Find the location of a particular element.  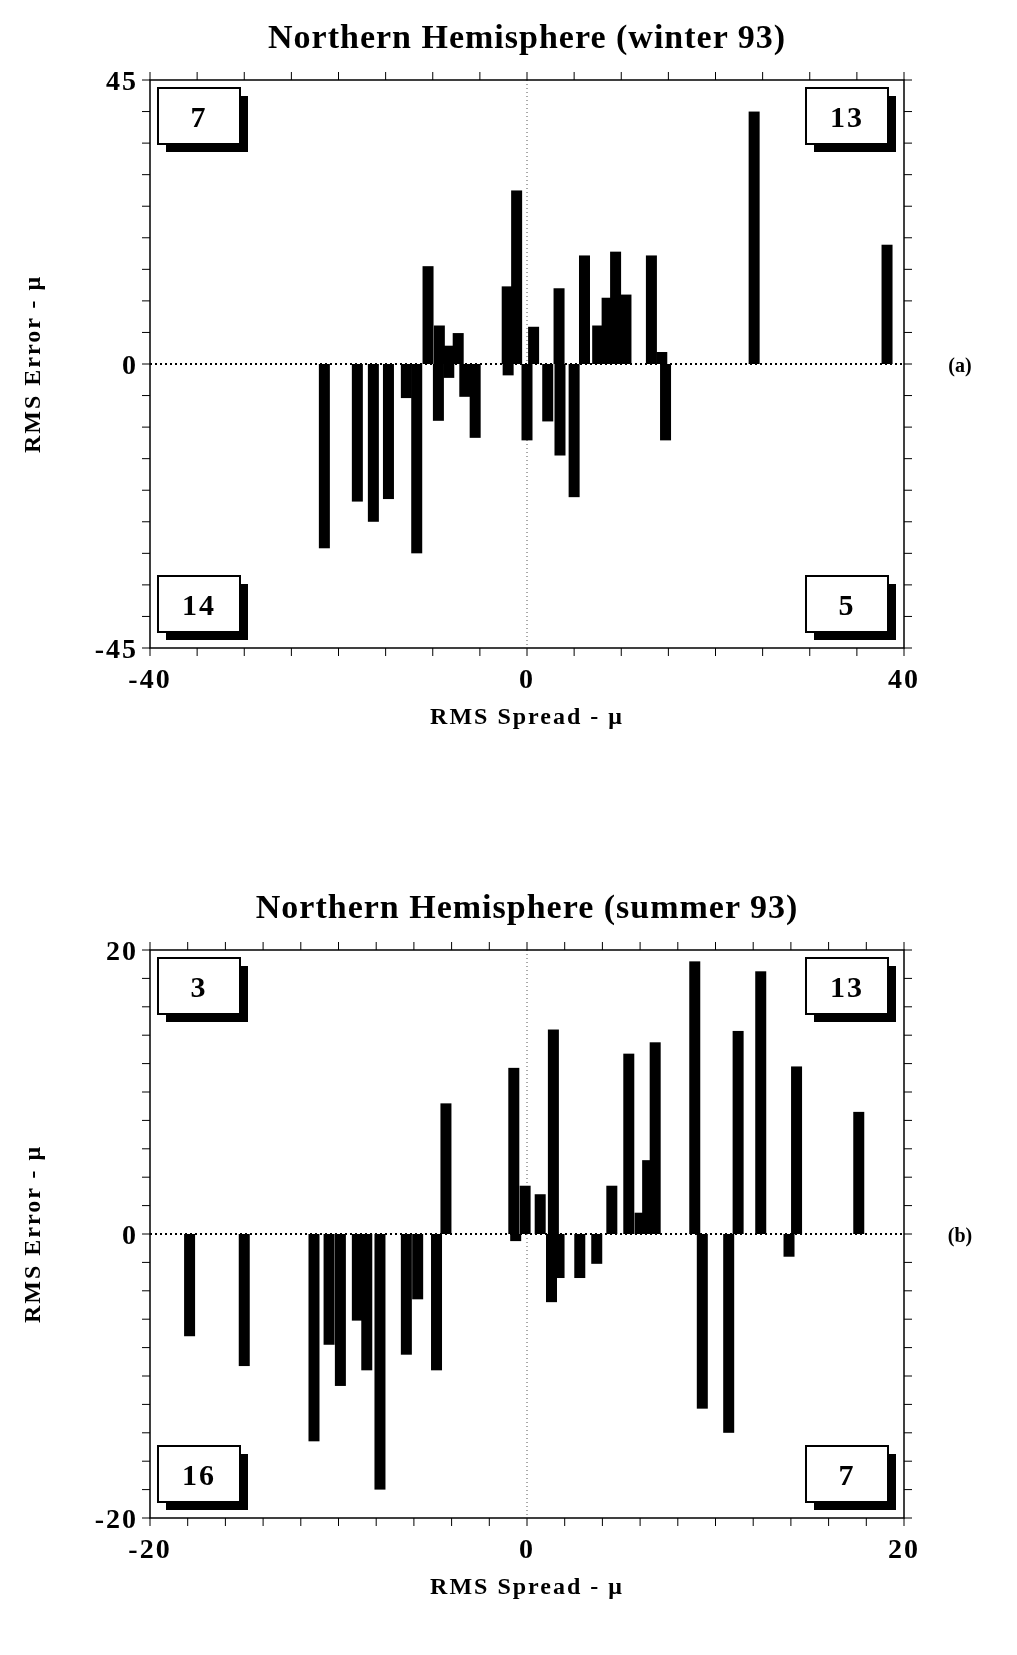

x-tick-label: 40 is located at coordinates (904, 678).